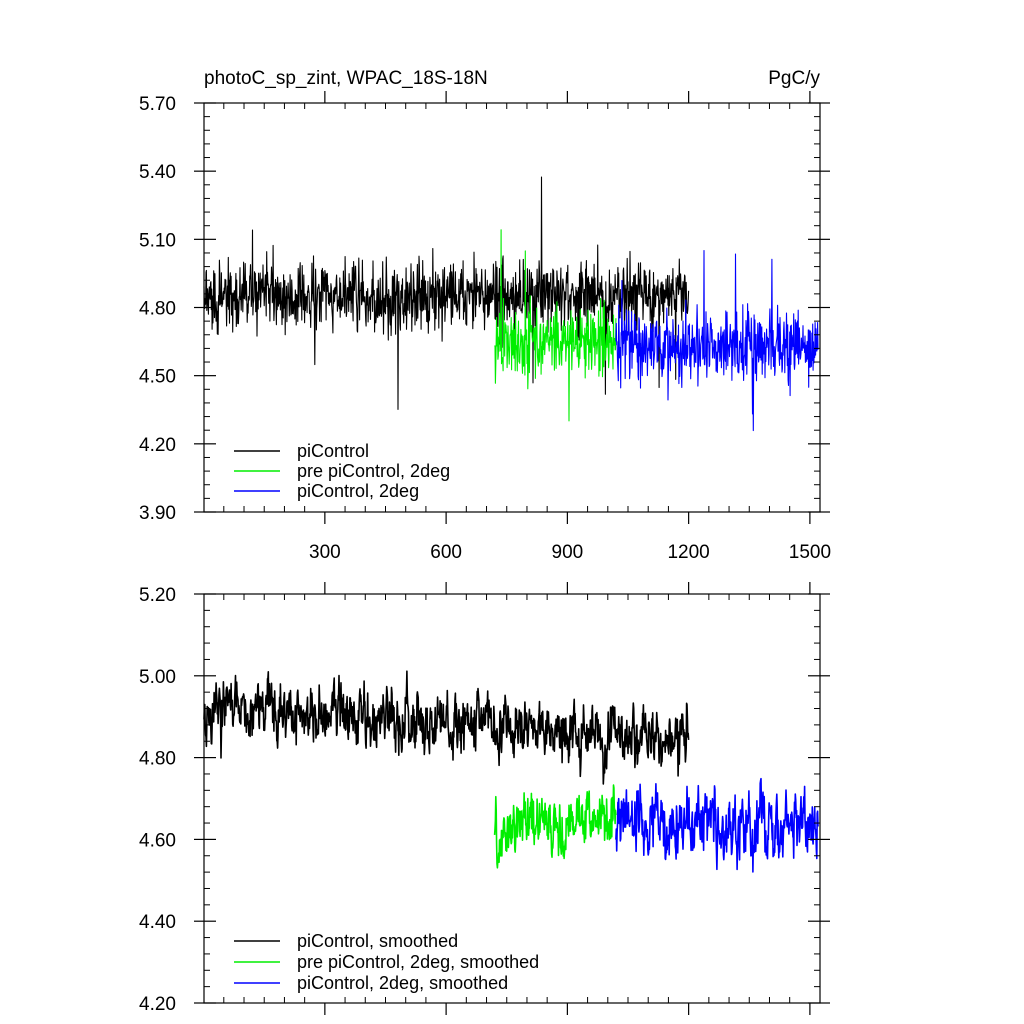 Image resolution: width=1024 pixels, height=1024 pixels. I want to click on x-tick-label: 900, so click(568, 552).